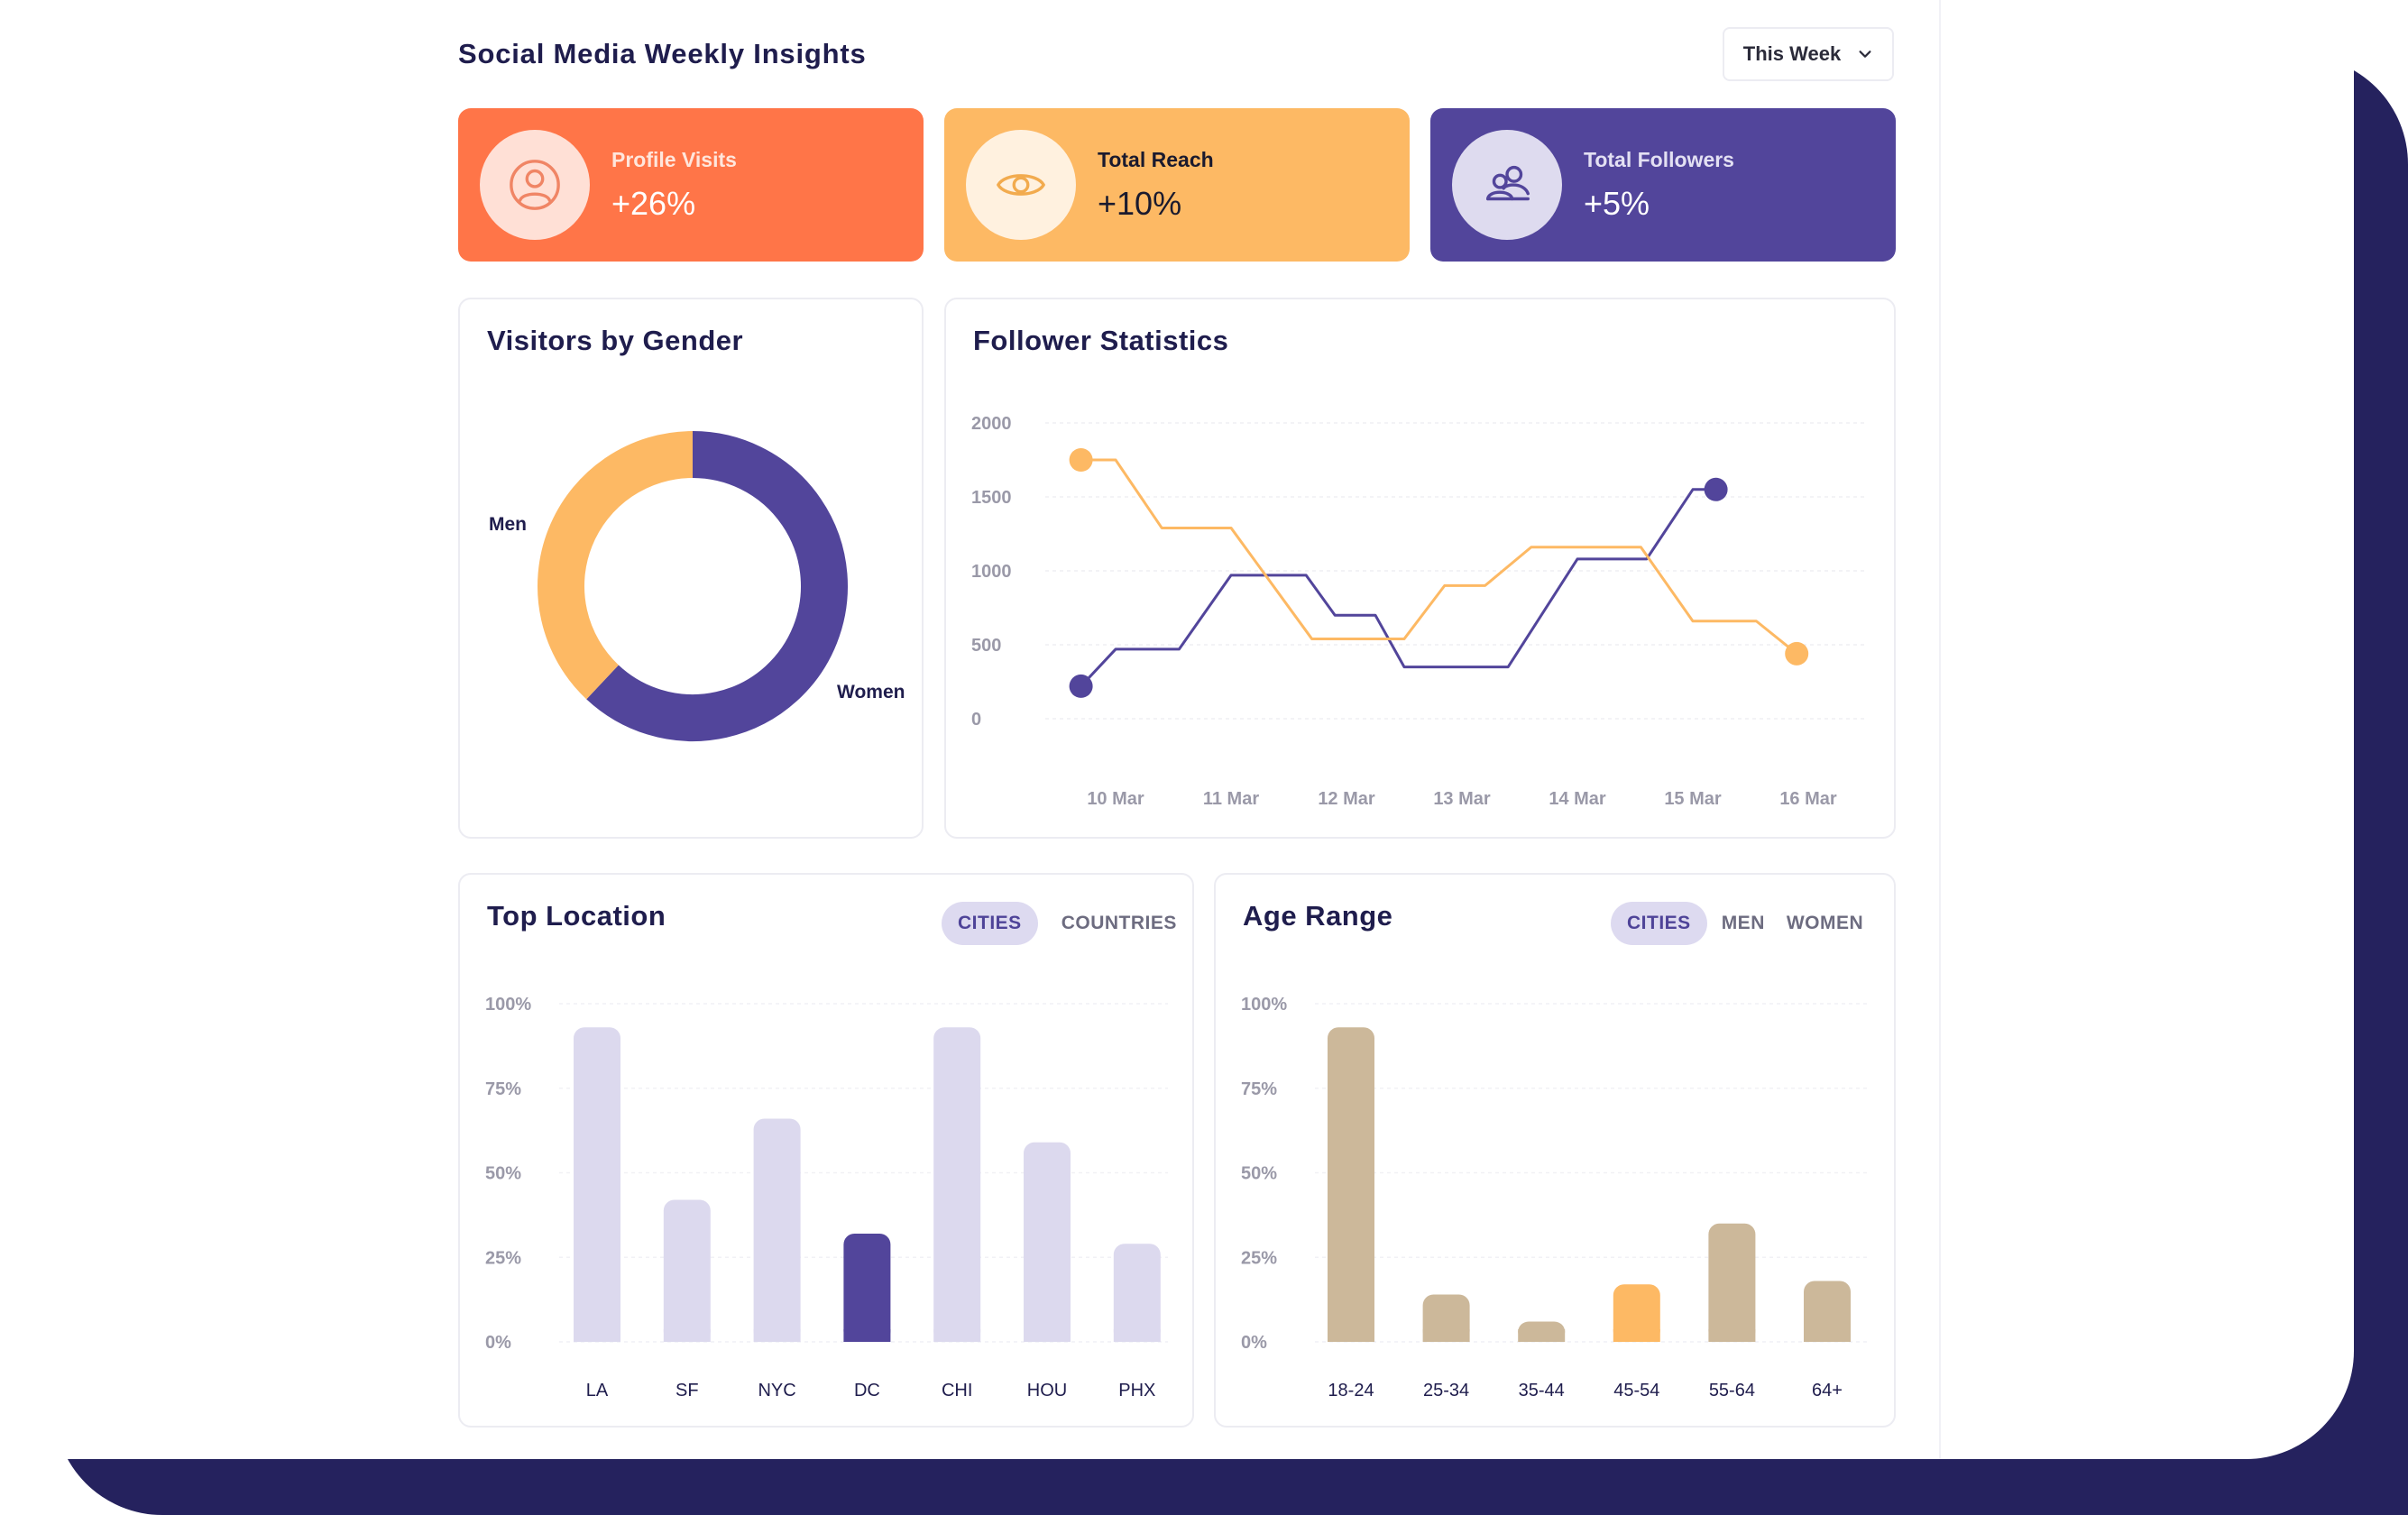  What do you see at coordinates (1346, 799) in the screenshot?
I see `x-tick-label: 12 Mar` at bounding box center [1346, 799].